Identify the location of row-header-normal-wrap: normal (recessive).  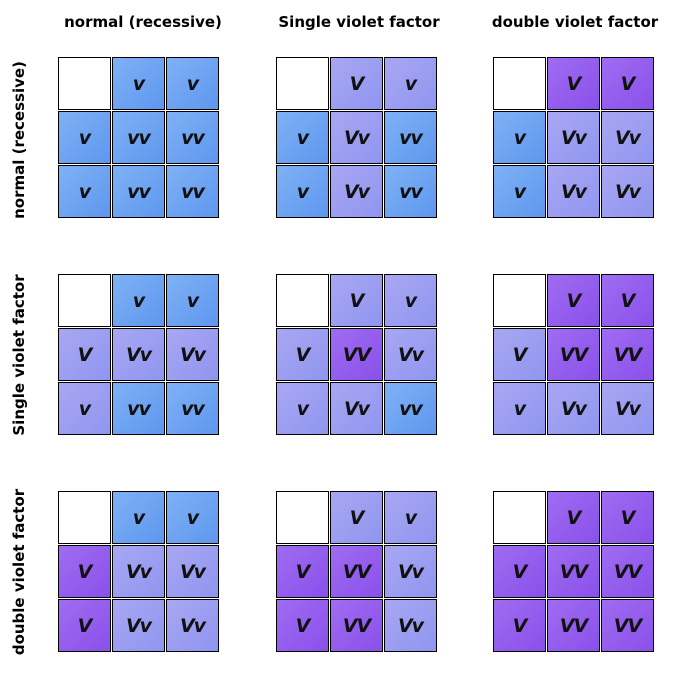
(19, 140).